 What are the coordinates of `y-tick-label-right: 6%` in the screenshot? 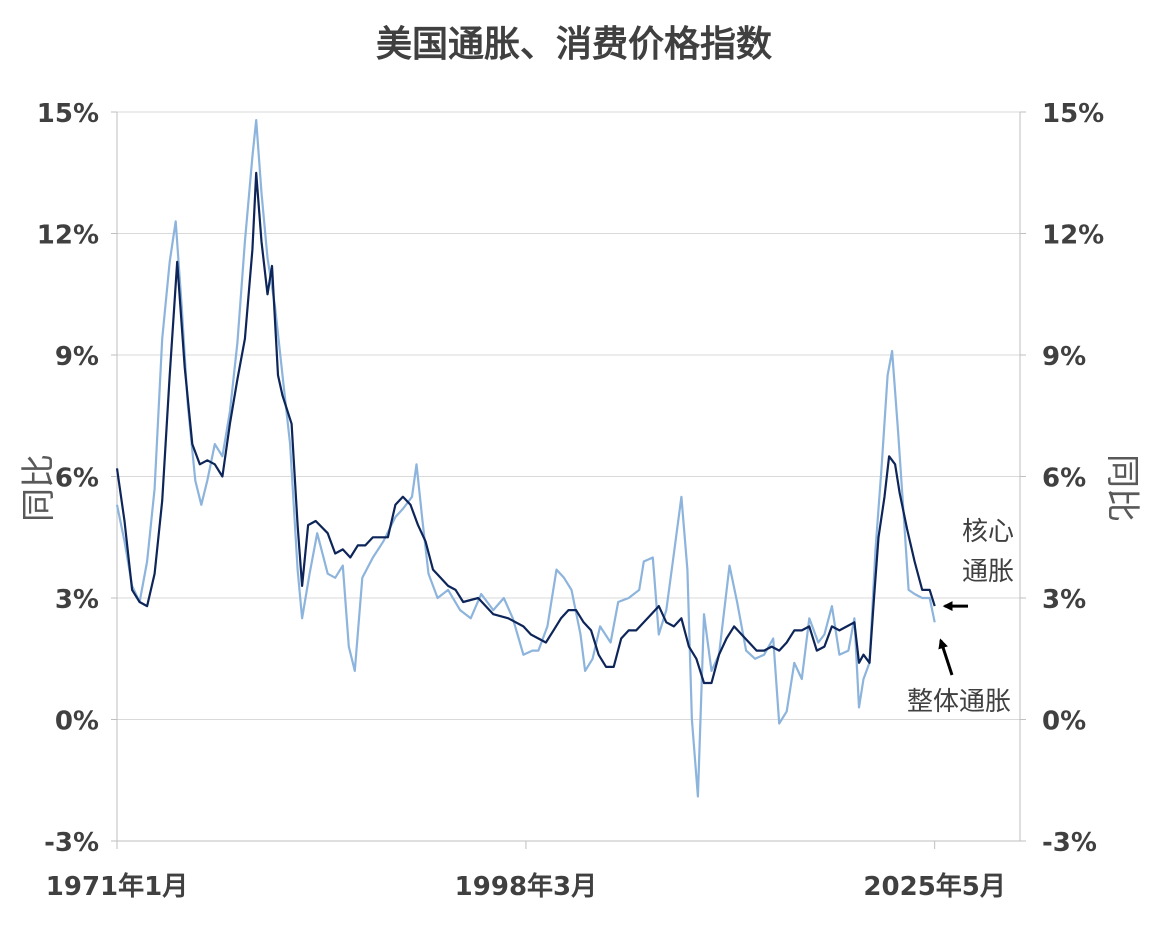 It's located at (1064, 479).